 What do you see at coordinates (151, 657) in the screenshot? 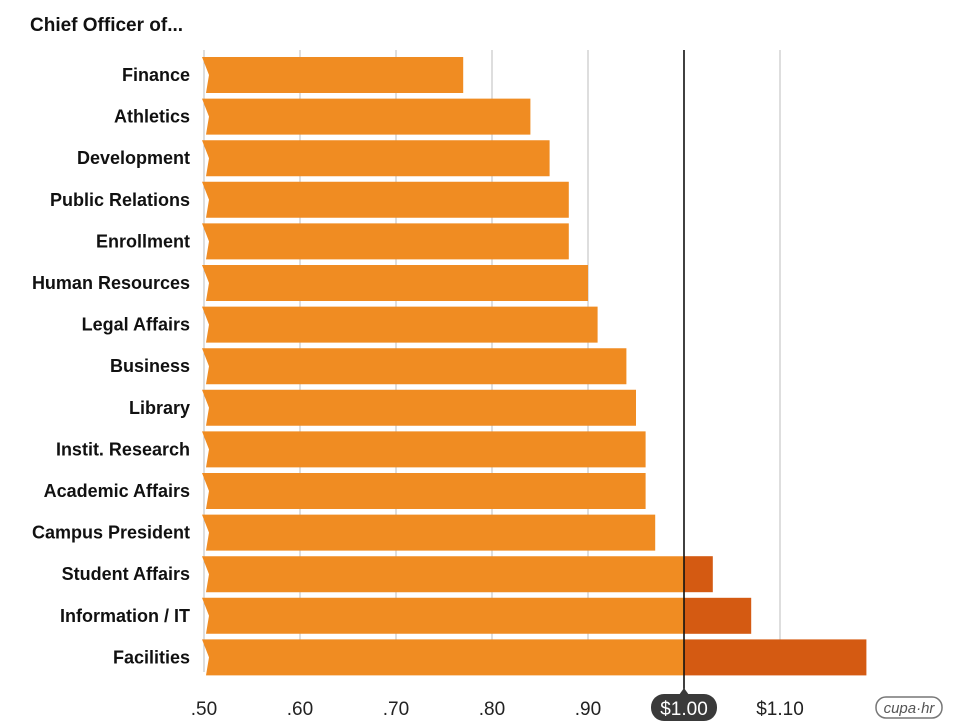
I see `category-label: Facilities` at bounding box center [151, 657].